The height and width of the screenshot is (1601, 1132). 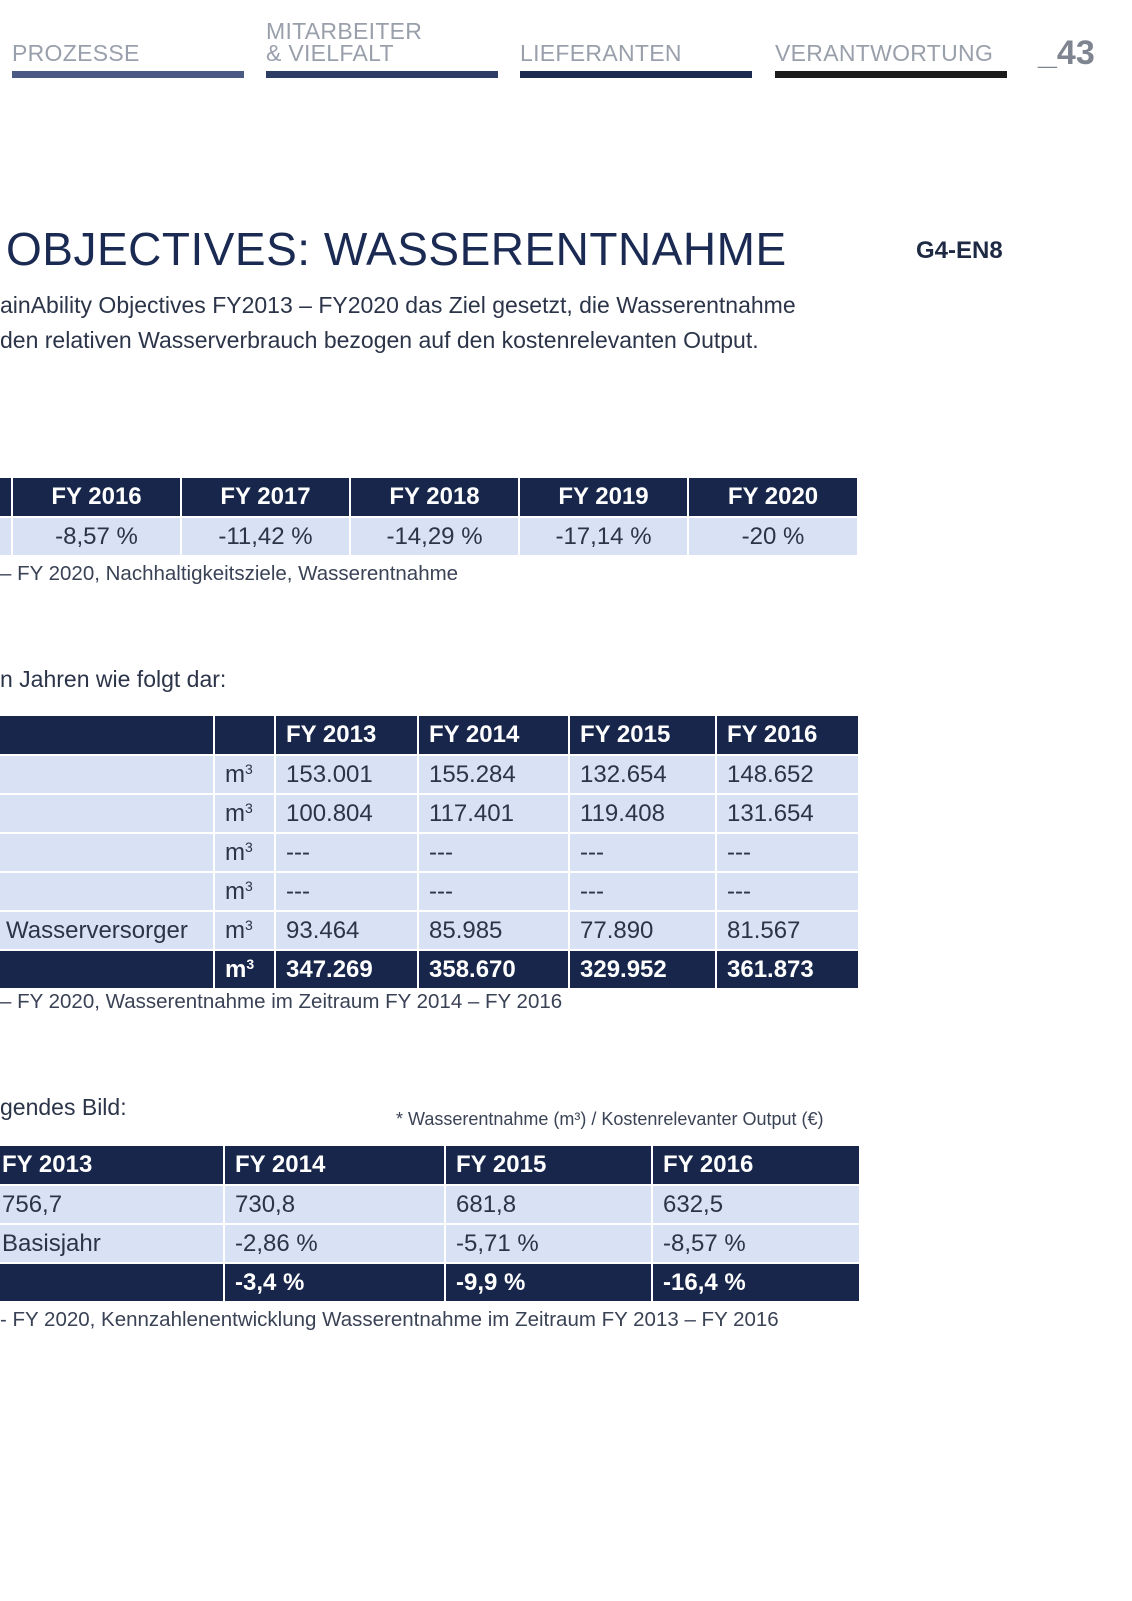 I want to click on page-number: _43, so click(x=1066, y=53).